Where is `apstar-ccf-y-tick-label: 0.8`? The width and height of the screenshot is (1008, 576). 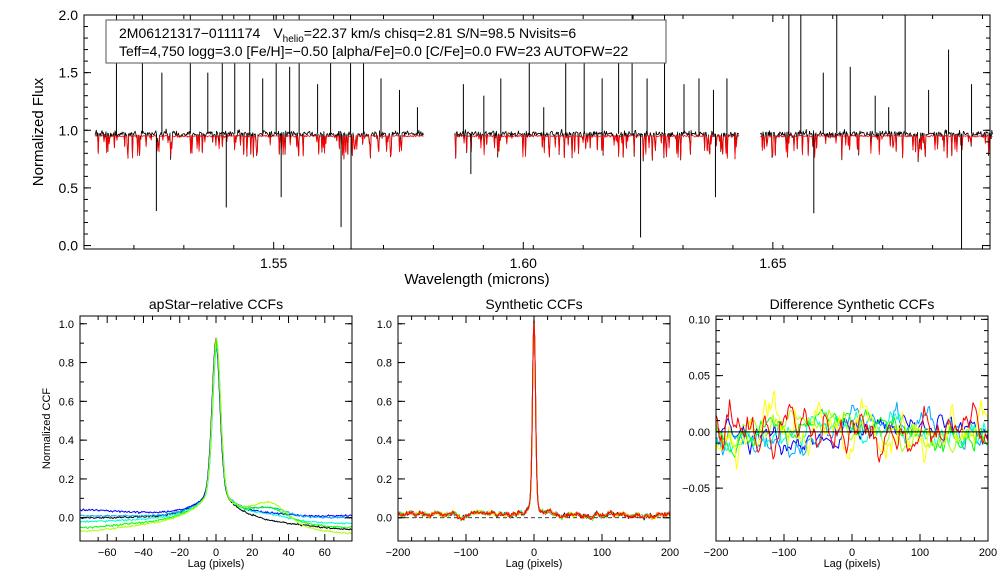
apstar-ccf-y-tick-label: 0.8 is located at coordinates (66, 364).